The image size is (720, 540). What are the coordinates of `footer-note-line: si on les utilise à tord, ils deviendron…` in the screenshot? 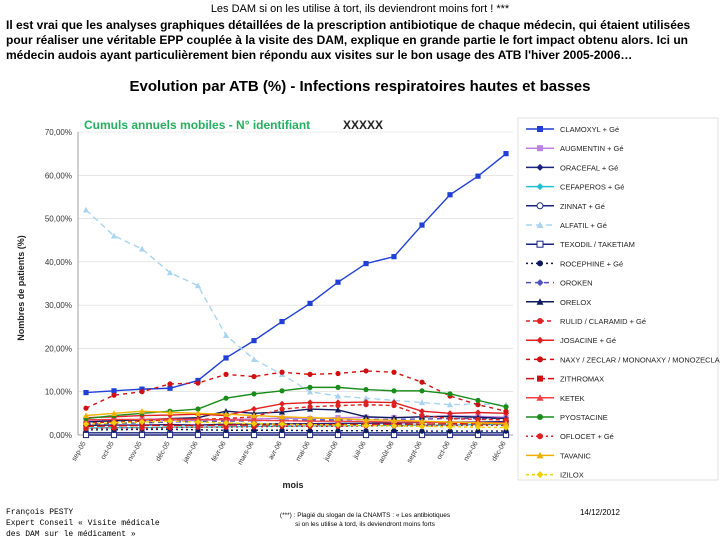 It's located at (365, 524).